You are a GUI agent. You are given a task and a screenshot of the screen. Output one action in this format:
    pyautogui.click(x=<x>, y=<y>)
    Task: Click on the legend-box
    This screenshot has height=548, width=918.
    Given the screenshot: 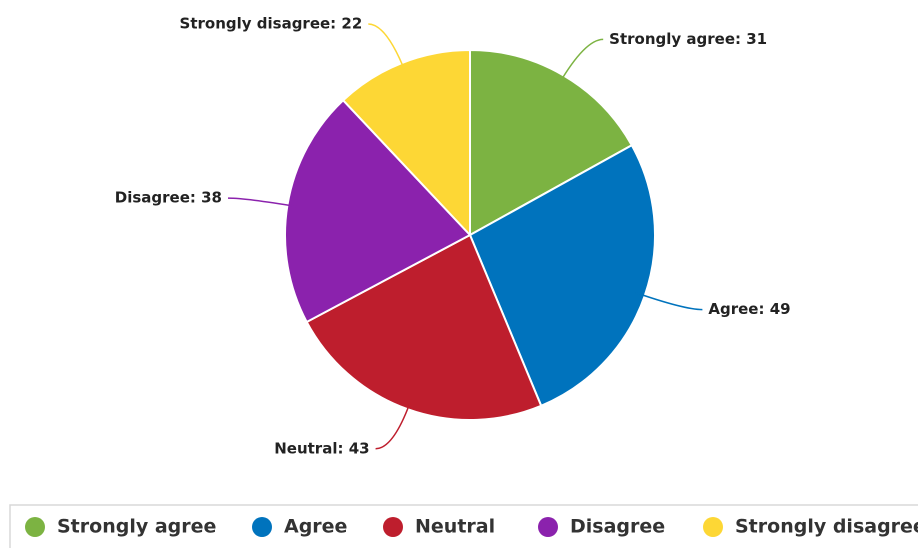 What is the action you would take?
    pyautogui.click(x=463, y=526)
    